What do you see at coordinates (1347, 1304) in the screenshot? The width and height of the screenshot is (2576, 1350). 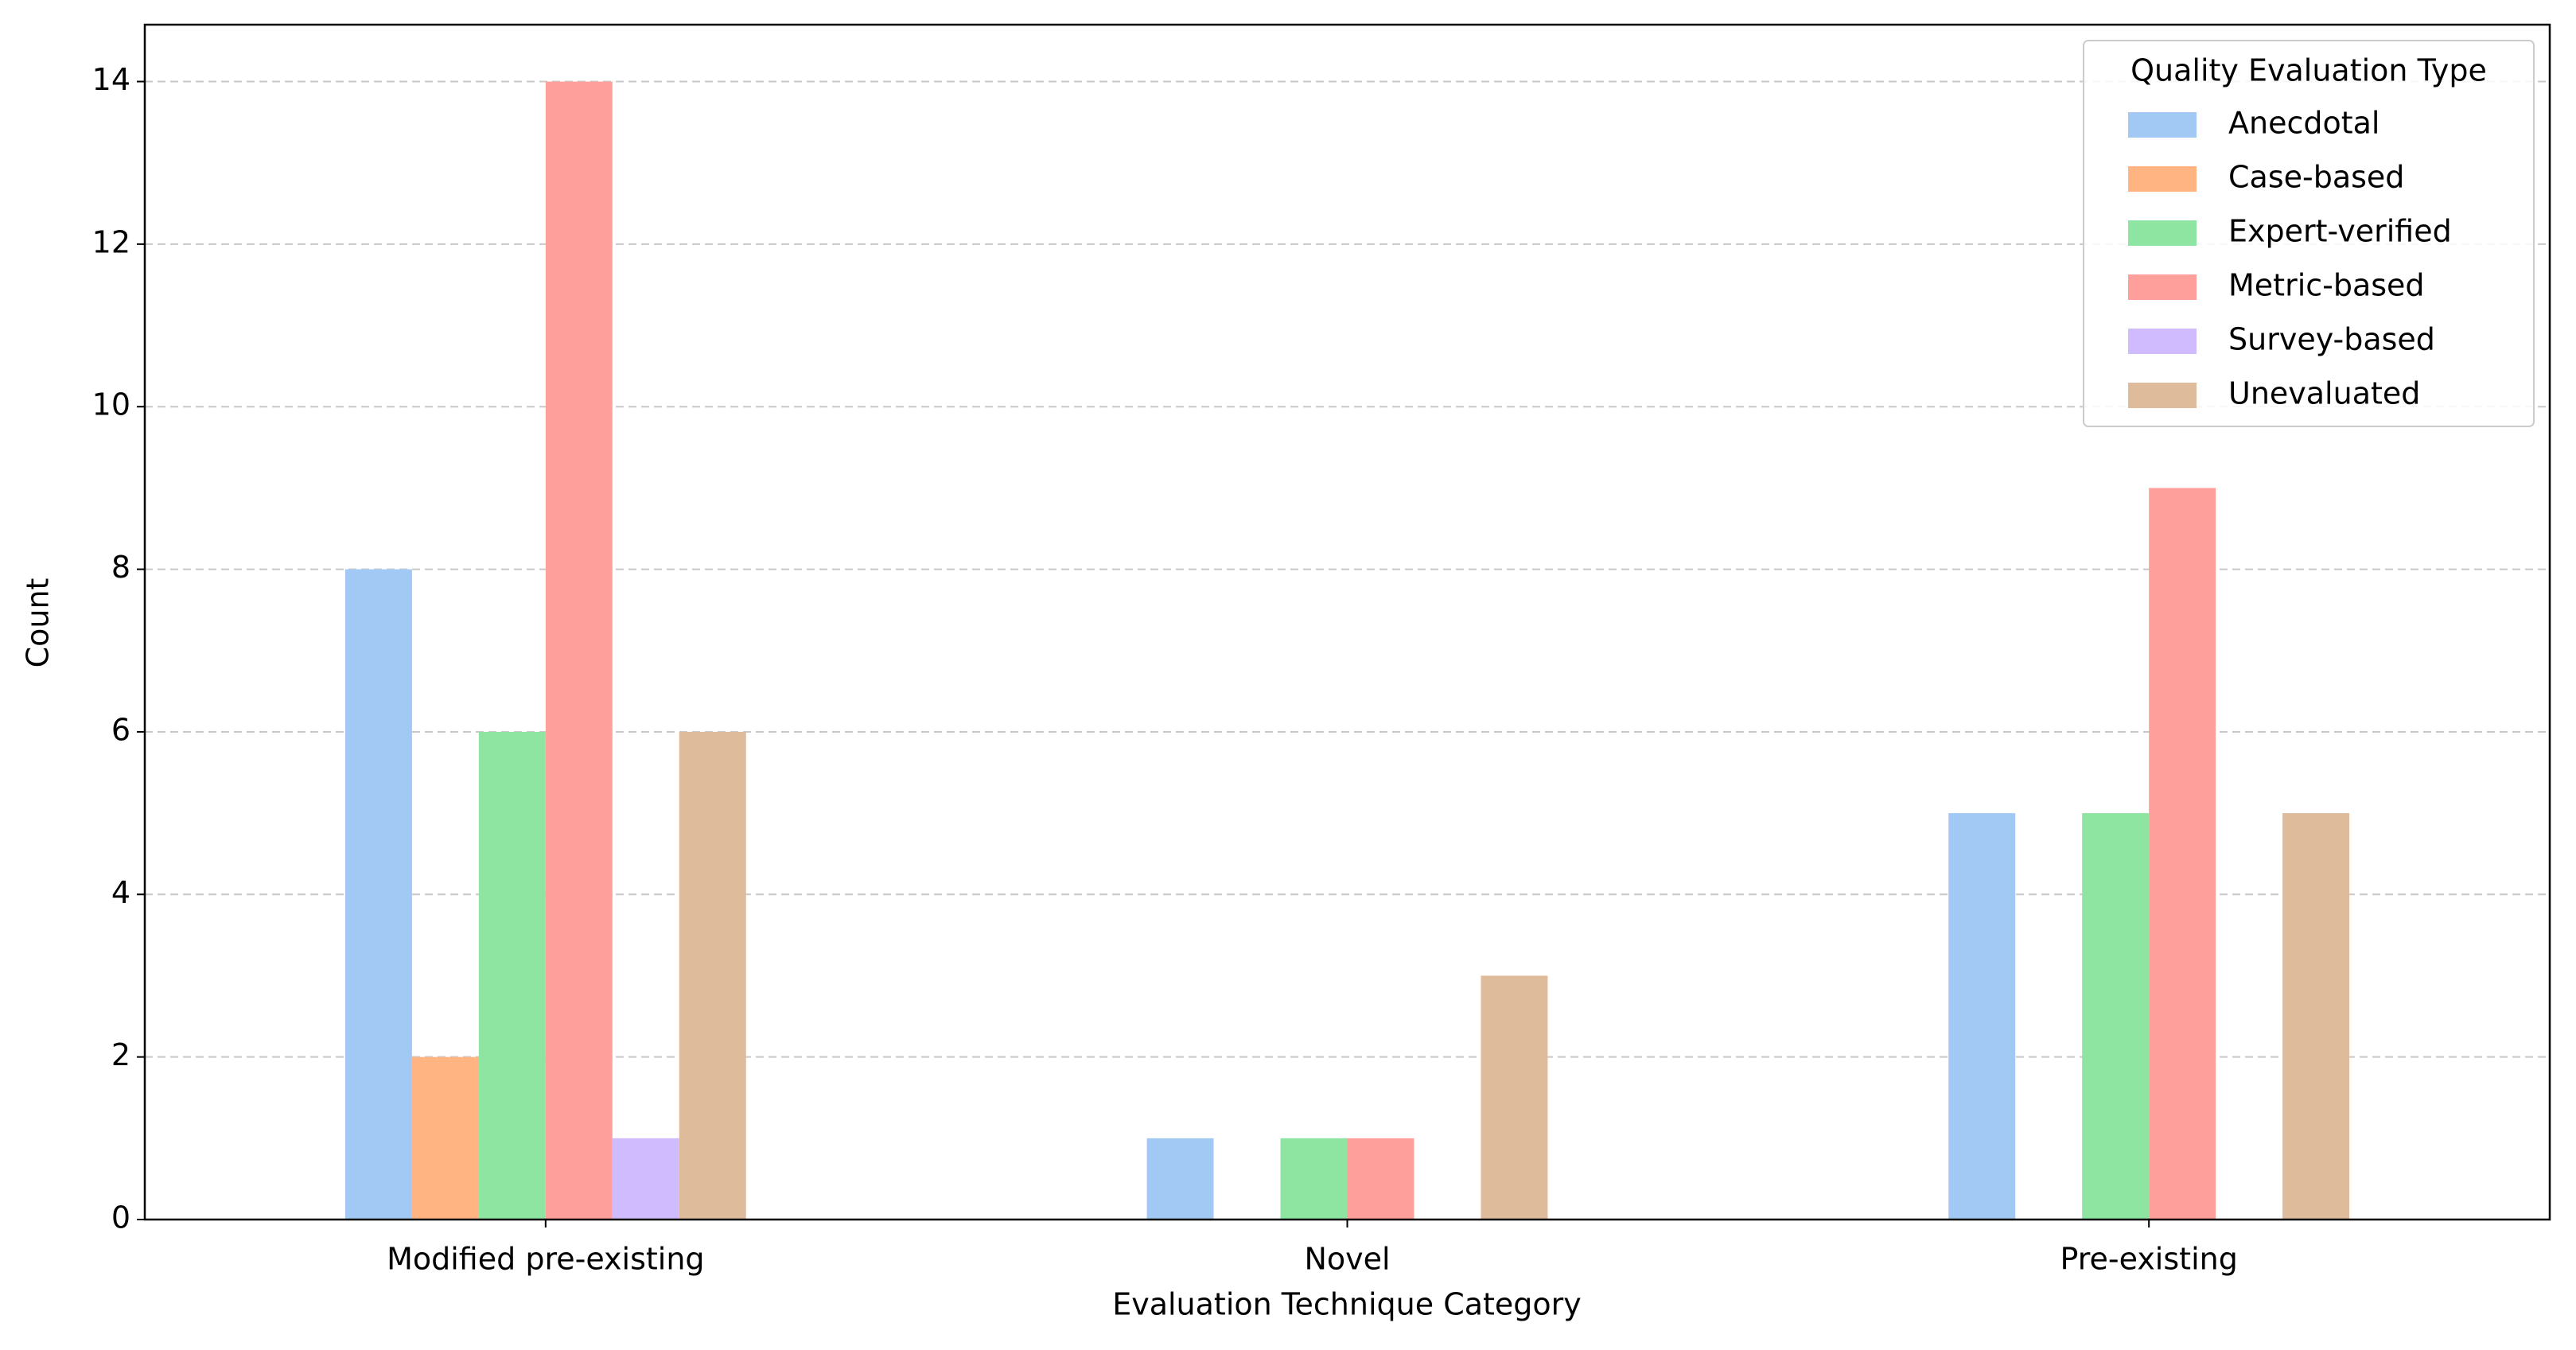 I see `x-axis-label: Evaluation Technique Category` at bounding box center [1347, 1304].